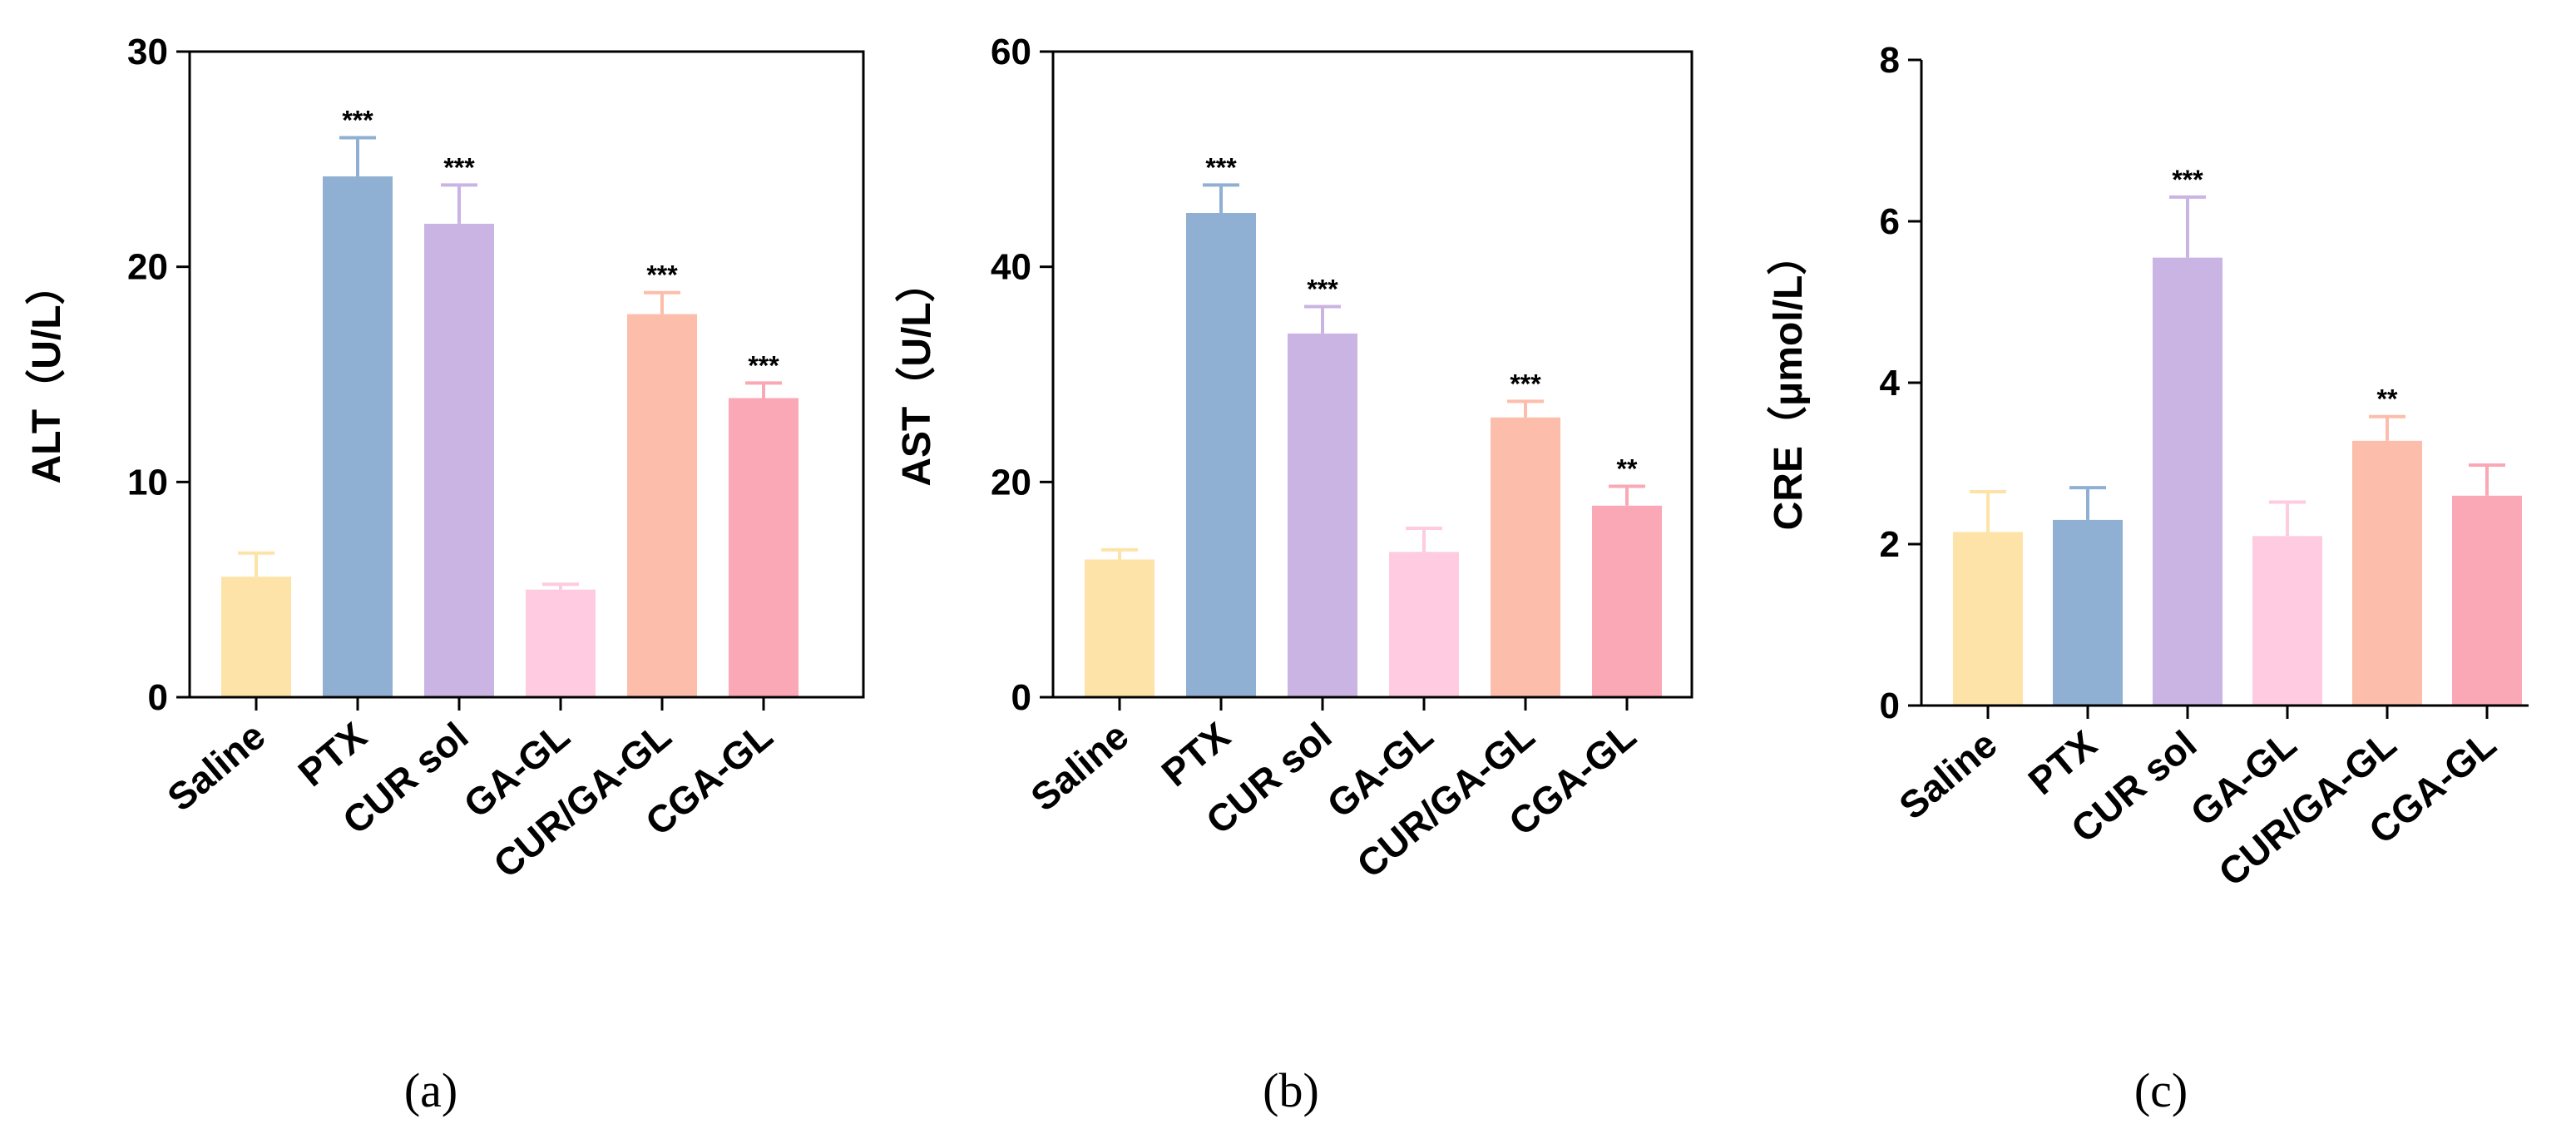  What do you see at coordinates (147, 52) in the screenshot?
I see `y-tick-label: 30` at bounding box center [147, 52].